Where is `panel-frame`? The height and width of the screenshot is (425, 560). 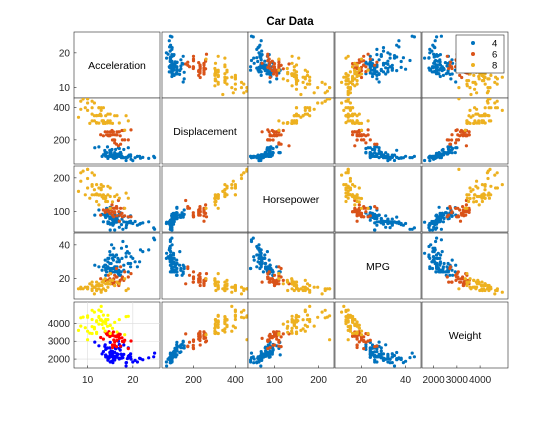
panel-frame is located at coordinates (205, 131).